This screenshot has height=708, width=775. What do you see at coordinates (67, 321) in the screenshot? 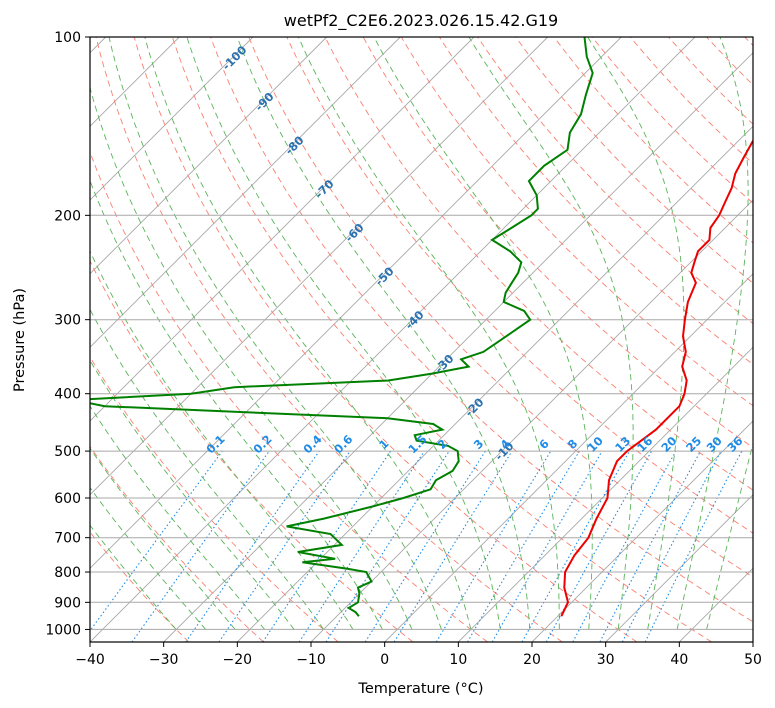
I see `y-tick-label: 300` at bounding box center [67, 321].